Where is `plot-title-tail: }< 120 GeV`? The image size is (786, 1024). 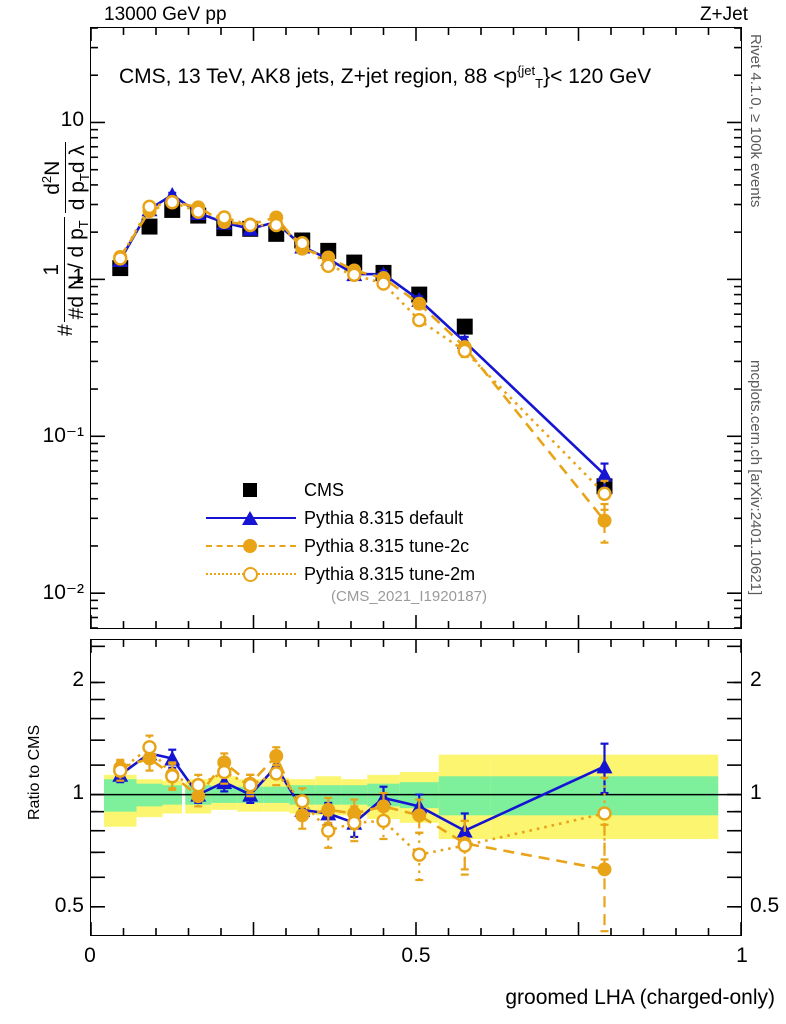
plot-title-tail: }< 120 GeV is located at coordinates (597, 76).